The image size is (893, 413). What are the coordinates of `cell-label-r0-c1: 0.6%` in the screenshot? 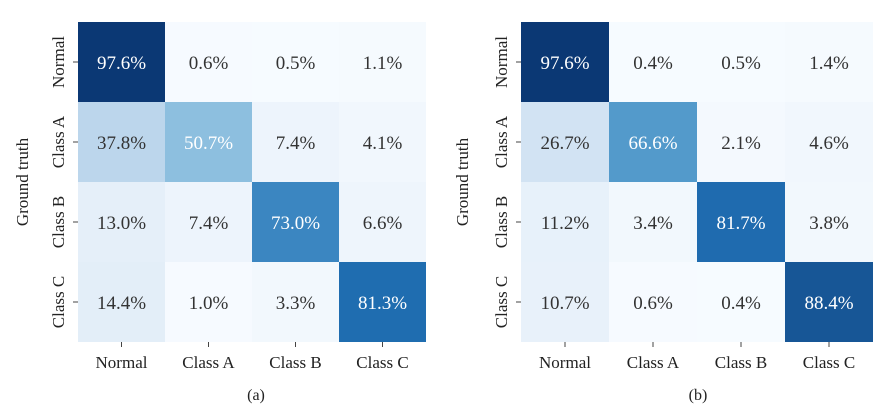 It's located at (209, 63).